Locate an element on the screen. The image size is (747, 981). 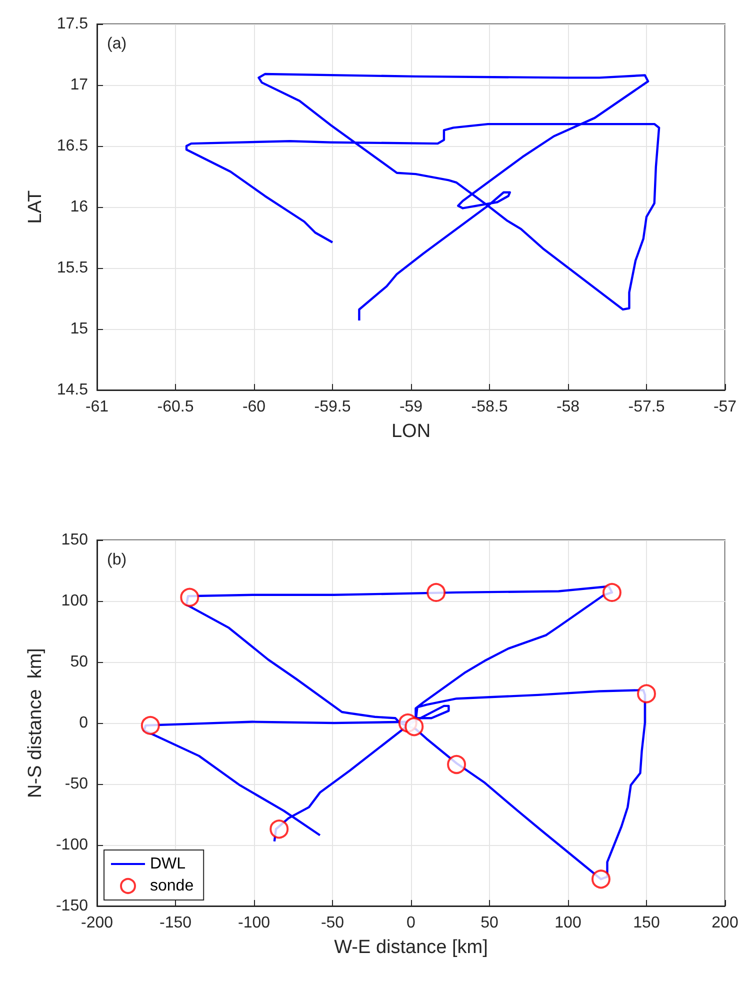
x-tick-label: 200 is located at coordinates (725, 923).